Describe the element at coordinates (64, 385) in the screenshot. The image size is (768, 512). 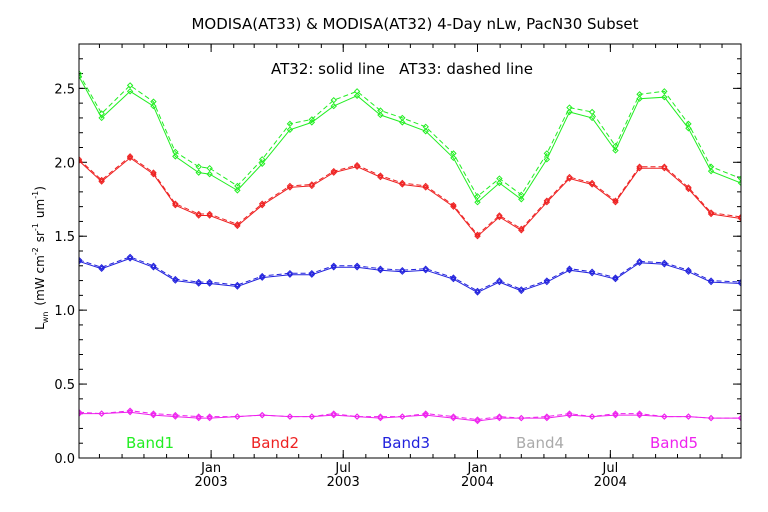
I see `y-tick-label: 0.5` at that location.